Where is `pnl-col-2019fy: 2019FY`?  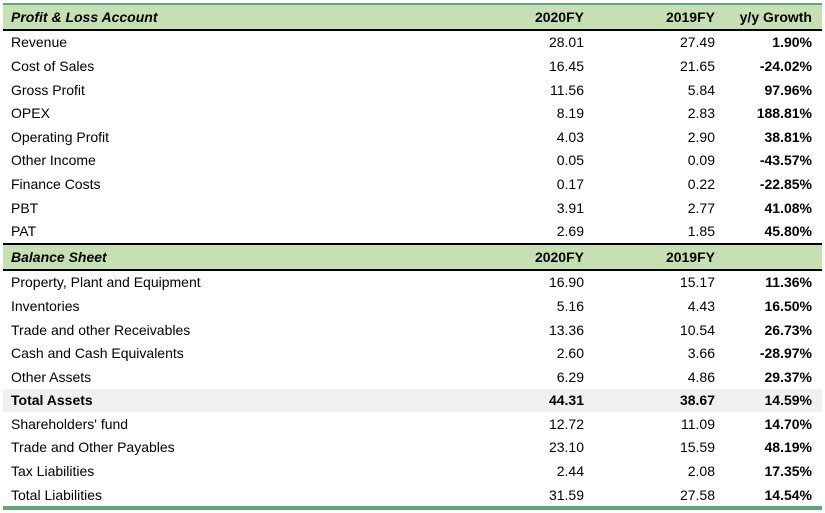 pnl-col-2019fy: 2019FY is located at coordinates (649, 17).